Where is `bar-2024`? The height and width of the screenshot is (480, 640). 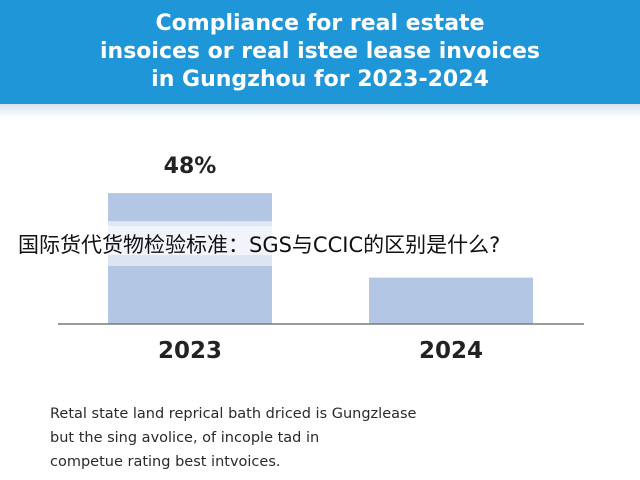
bar-2024 is located at coordinates (451, 300).